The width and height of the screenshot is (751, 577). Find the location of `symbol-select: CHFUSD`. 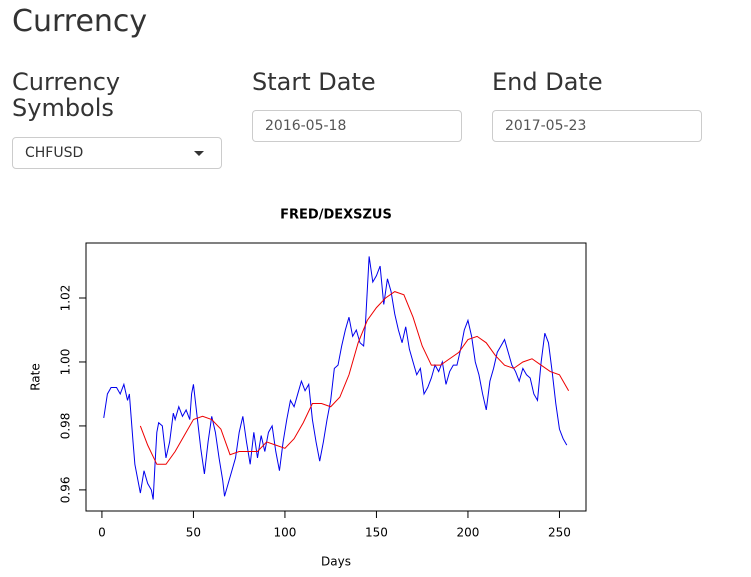

symbol-select: CHFUSD is located at coordinates (117, 153).